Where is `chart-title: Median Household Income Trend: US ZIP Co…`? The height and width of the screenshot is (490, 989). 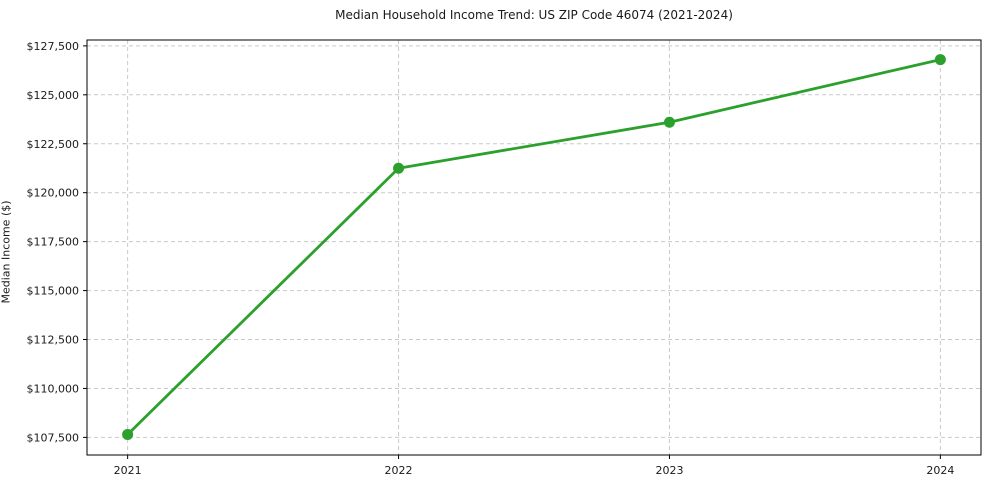
chart-title: Median Household Income Trend: US ZIP Co… is located at coordinates (534, 15).